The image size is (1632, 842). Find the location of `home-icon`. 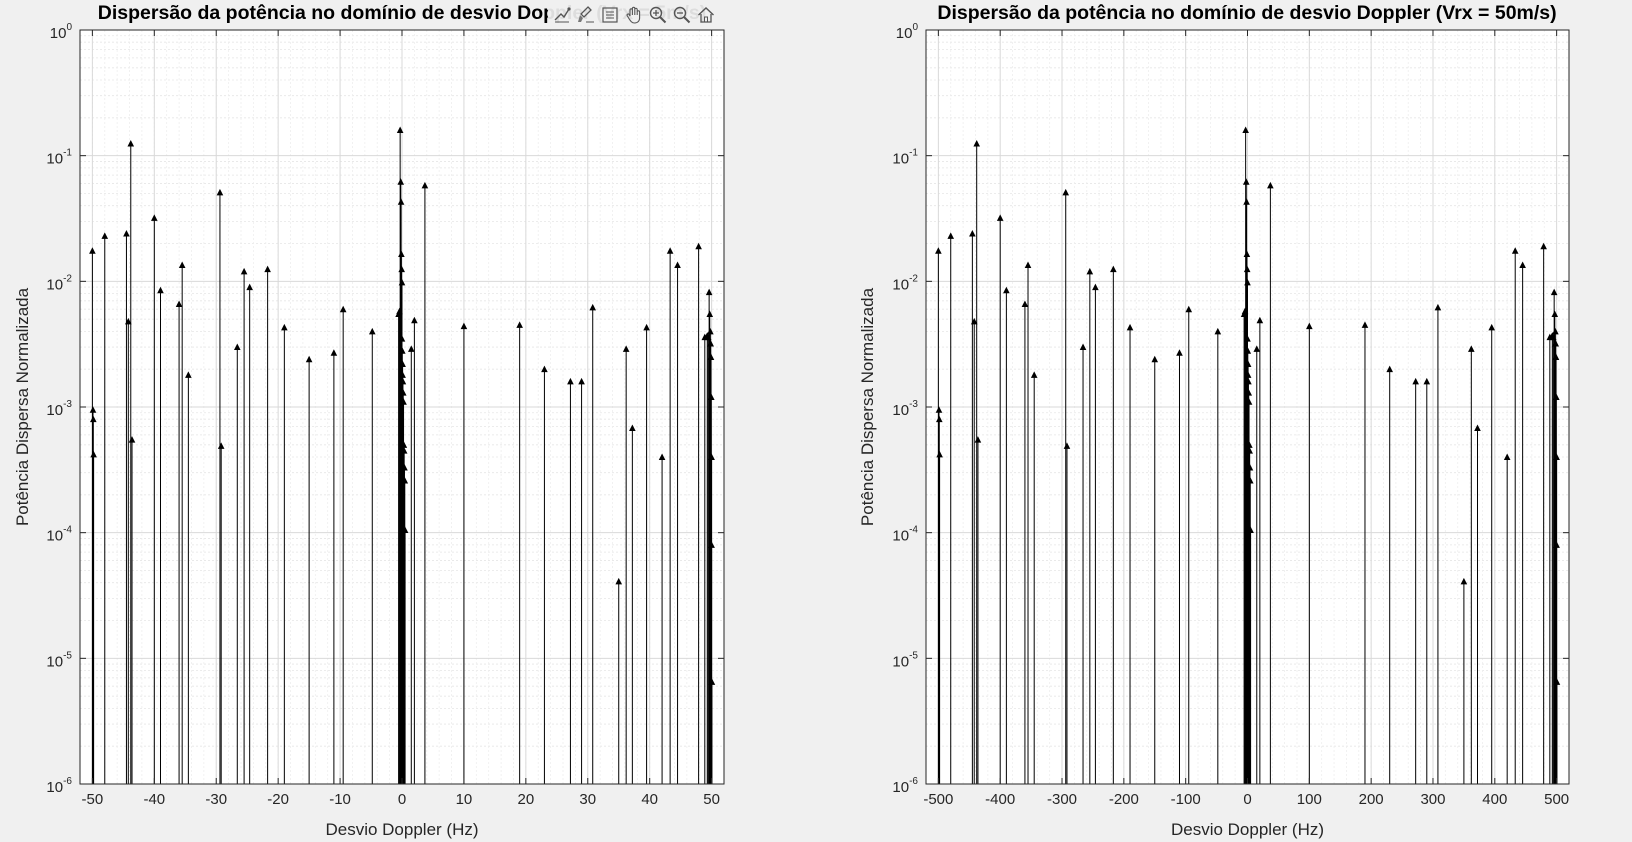

home-icon is located at coordinates (706, 15).